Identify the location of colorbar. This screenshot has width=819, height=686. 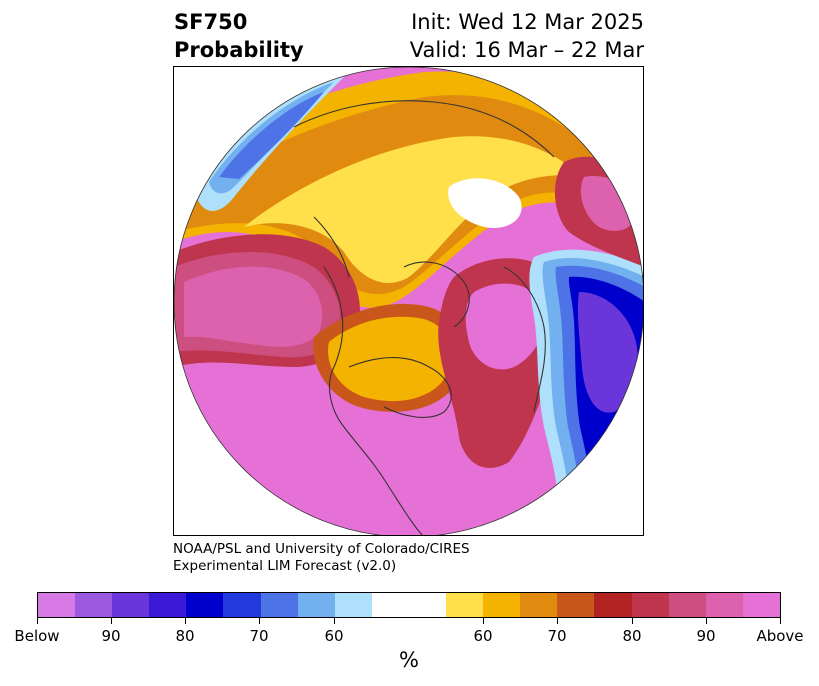
(409, 605).